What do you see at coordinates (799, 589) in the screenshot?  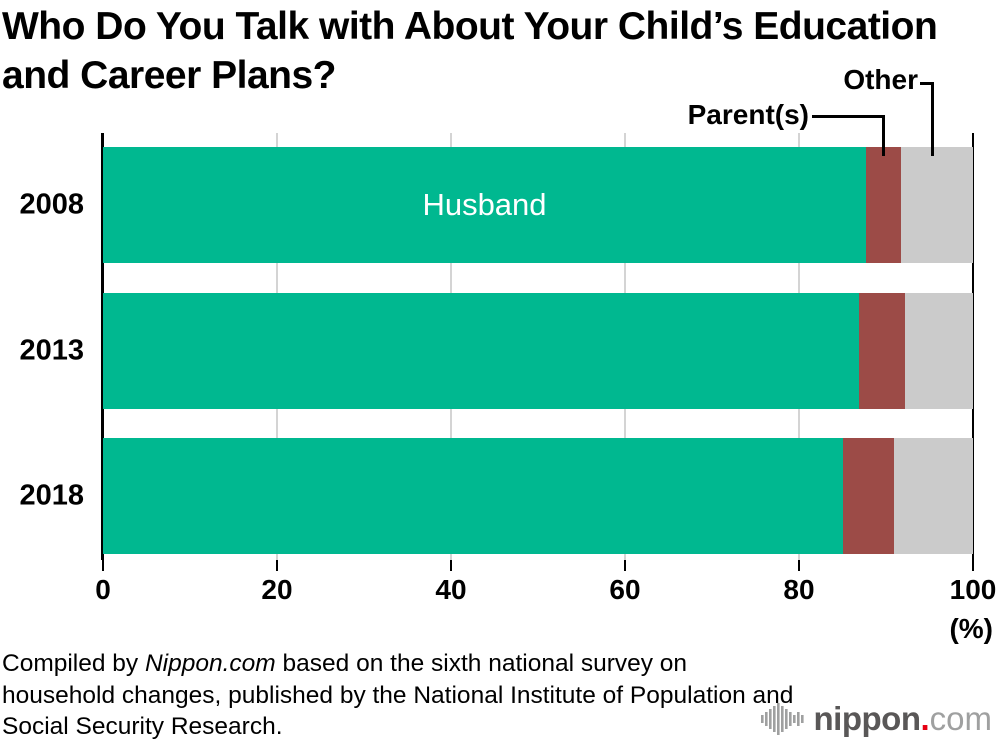 I see `x-tick-label-80: 80` at bounding box center [799, 589].